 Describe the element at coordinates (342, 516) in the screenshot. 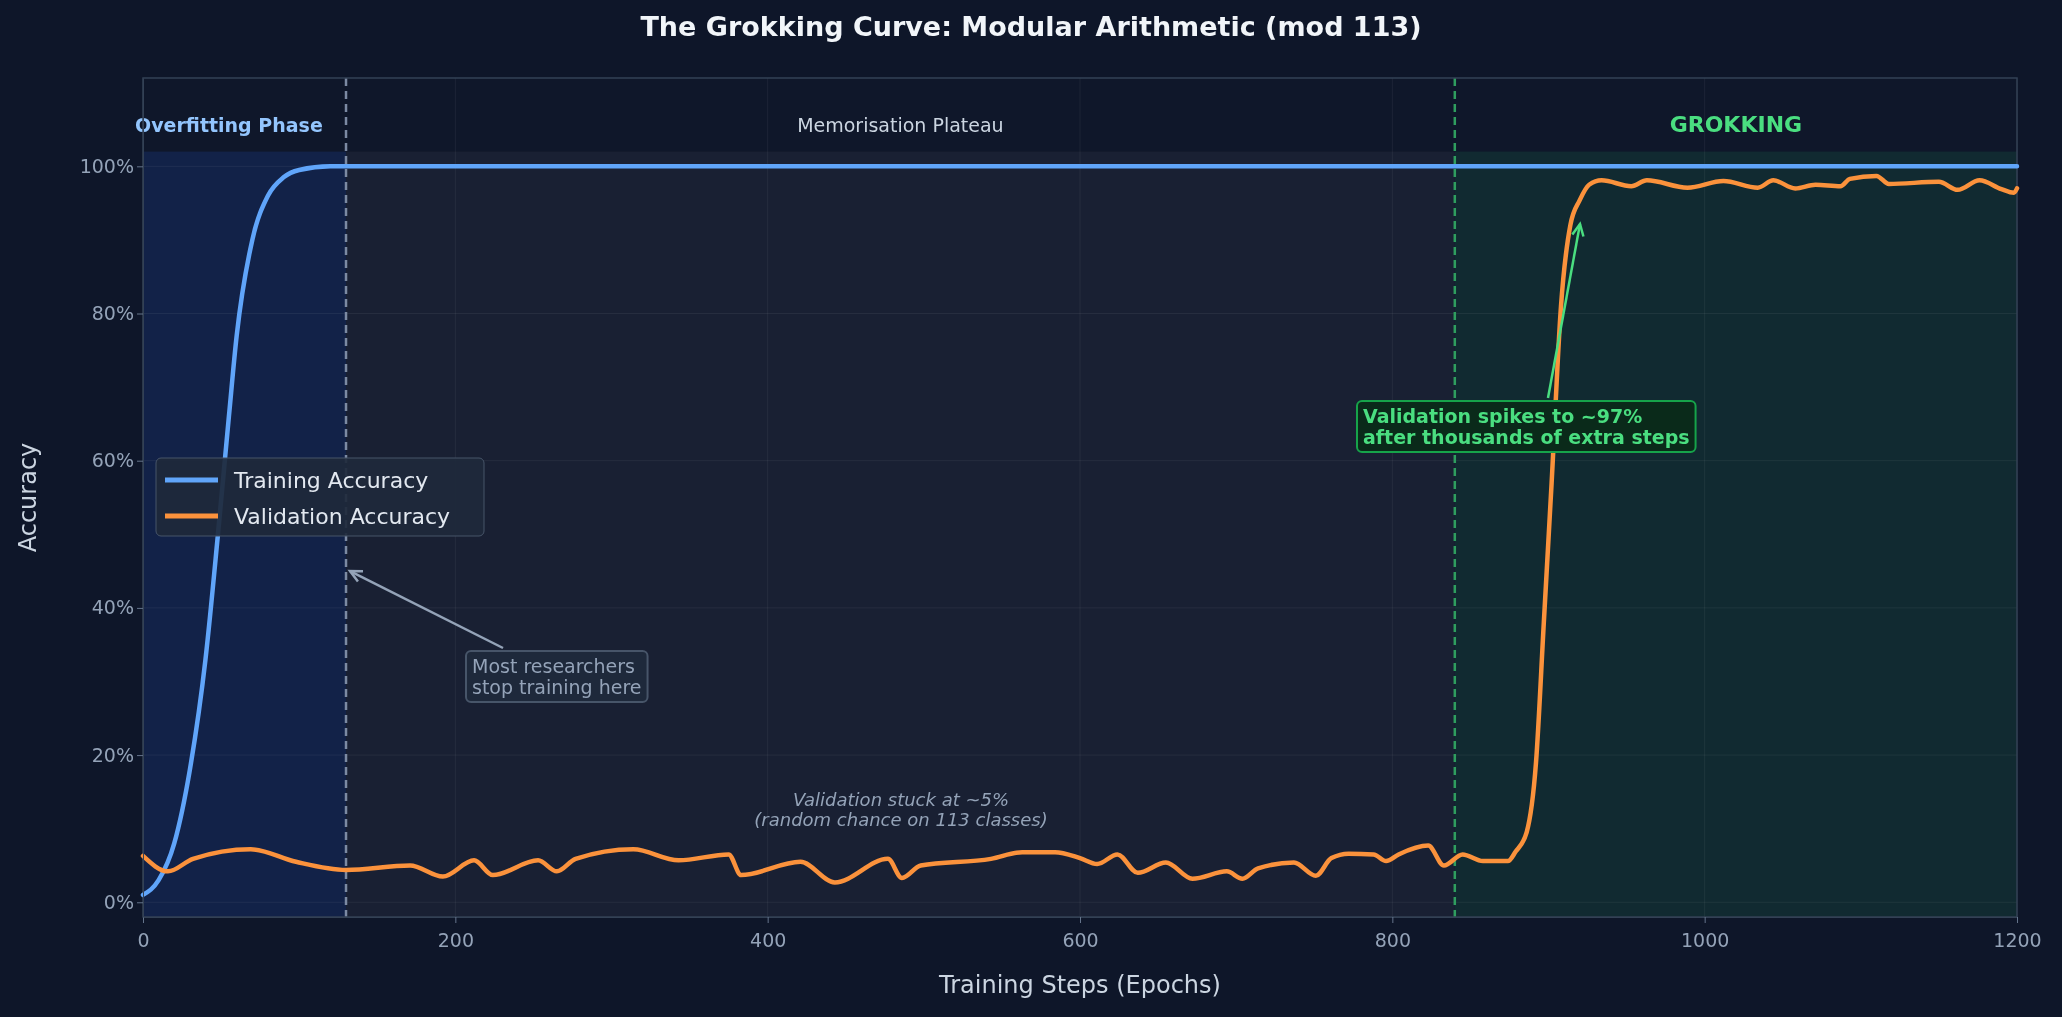

I see `legend-label: Validation Accuracy` at that location.